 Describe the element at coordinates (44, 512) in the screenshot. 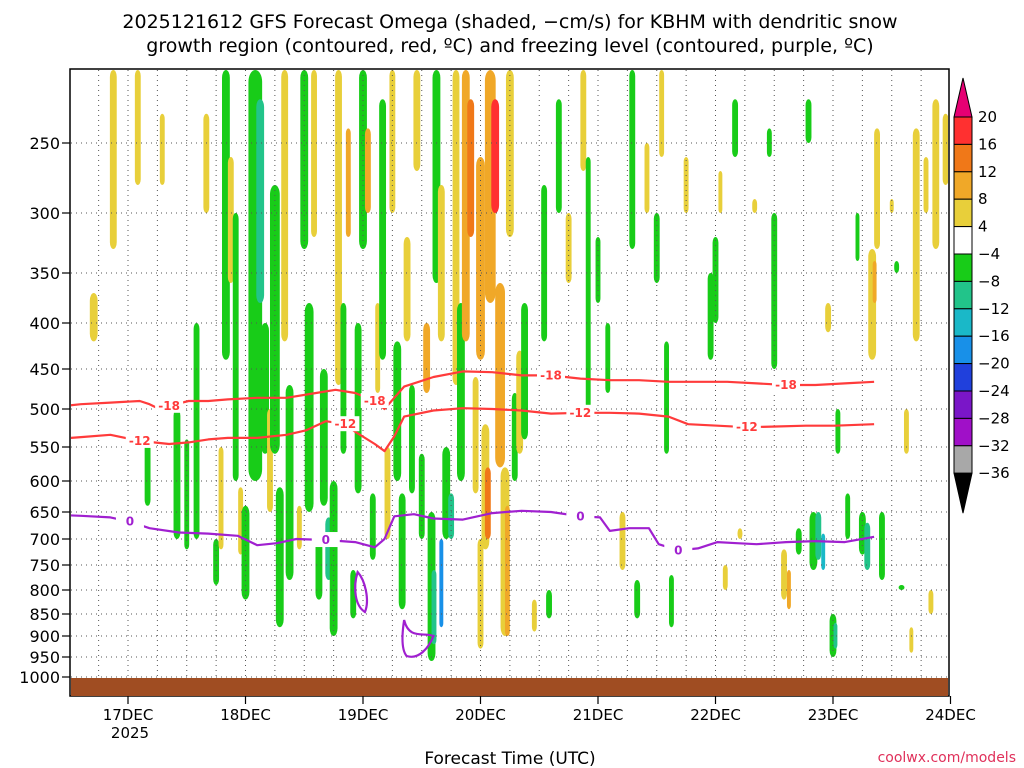

I see `y-tick-label: 650` at that location.